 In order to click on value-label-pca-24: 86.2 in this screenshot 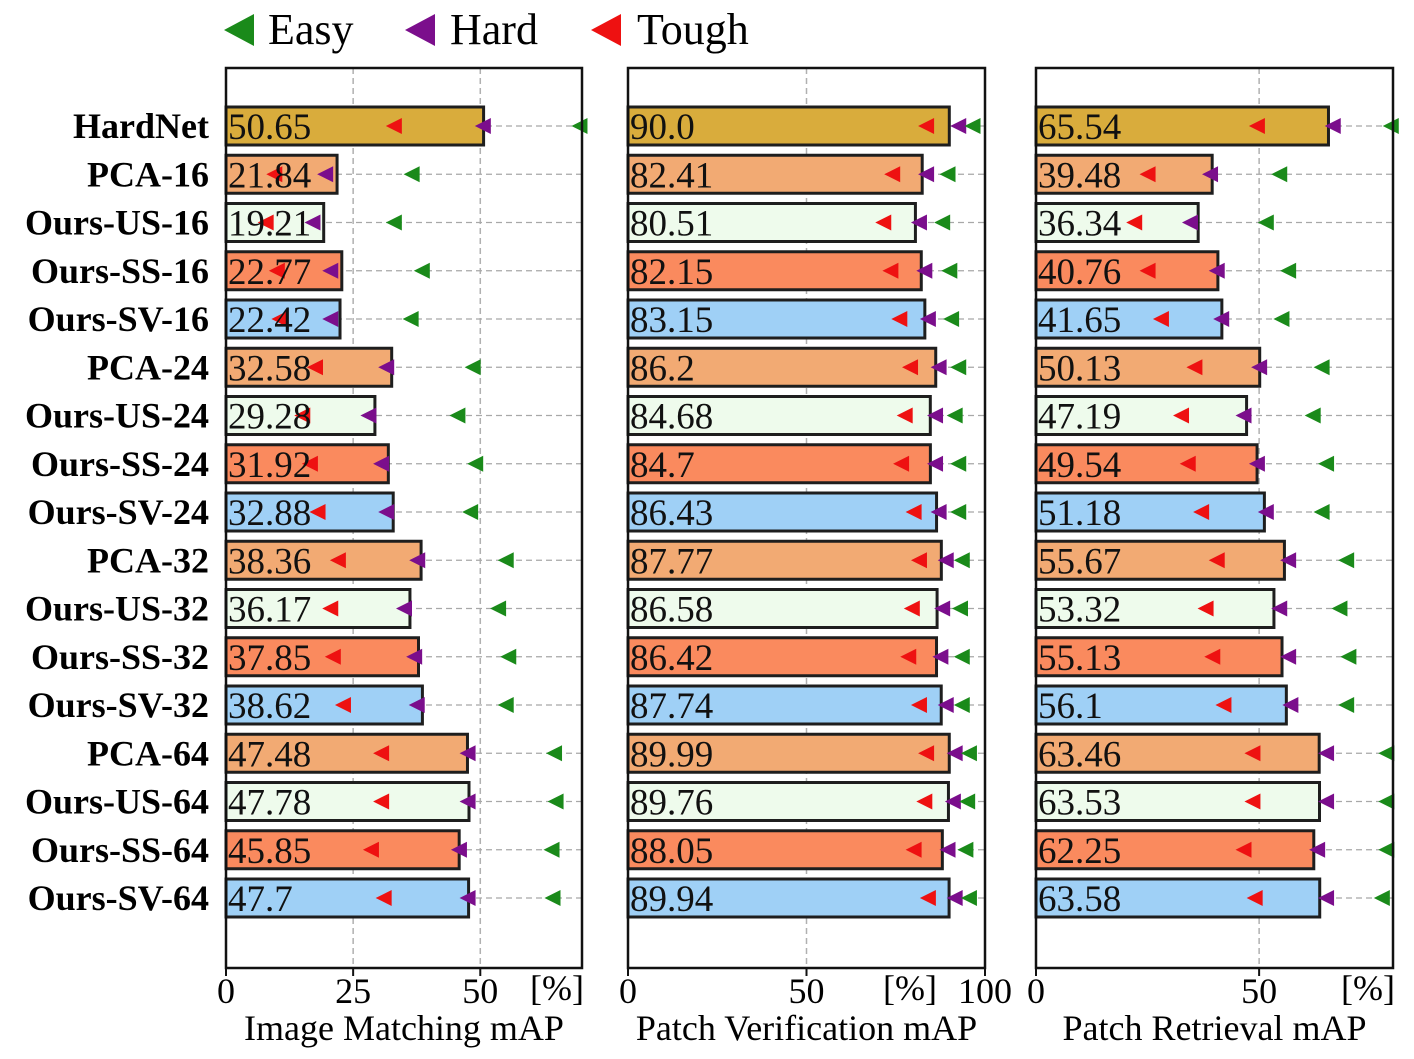, I will do `click(662, 368)`.